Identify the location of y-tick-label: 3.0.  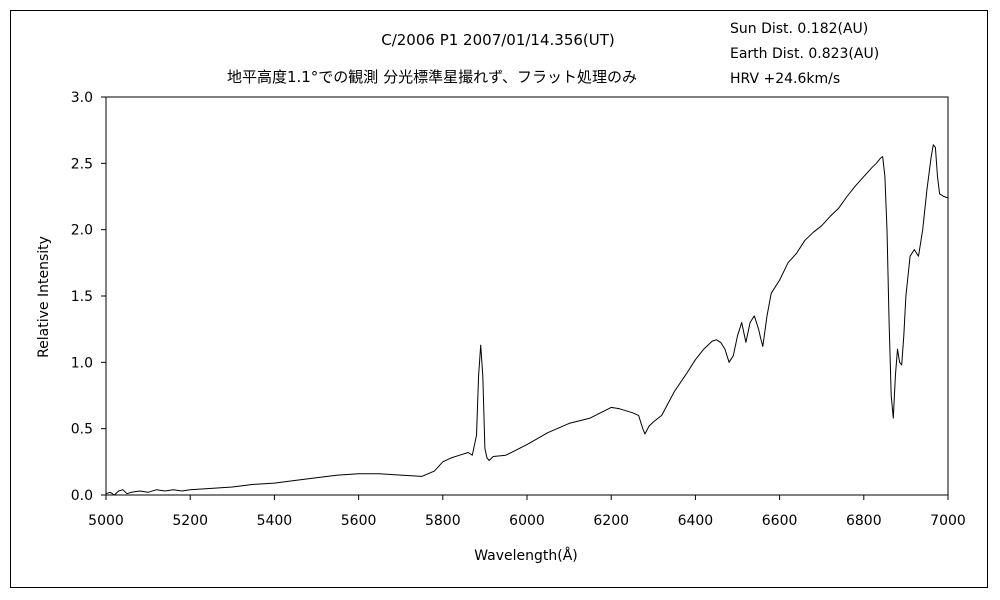
(82, 98).